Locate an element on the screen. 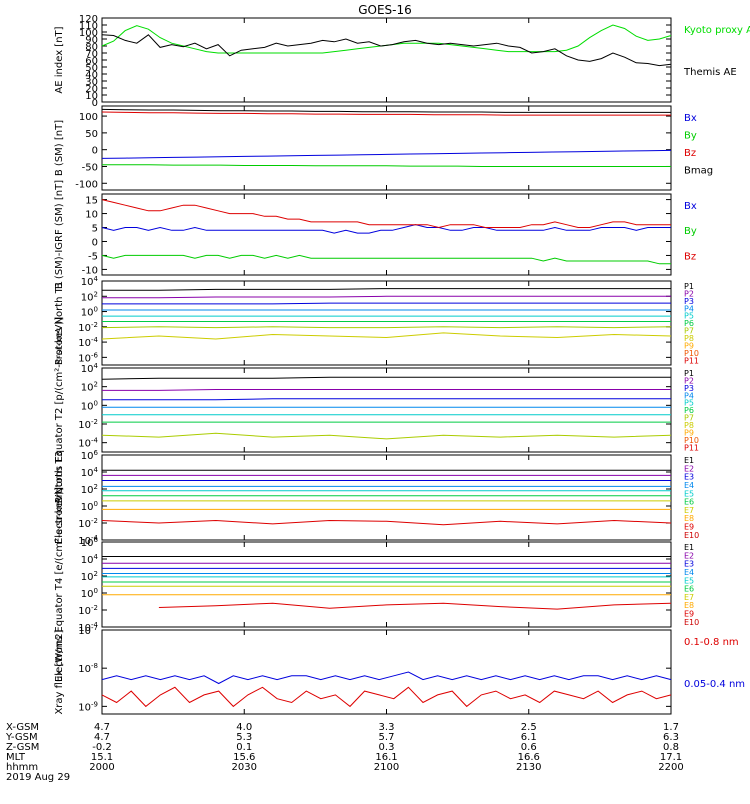 The width and height of the screenshot is (750, 804). y-tick-label: 0 is located at coordinates (95, 103).